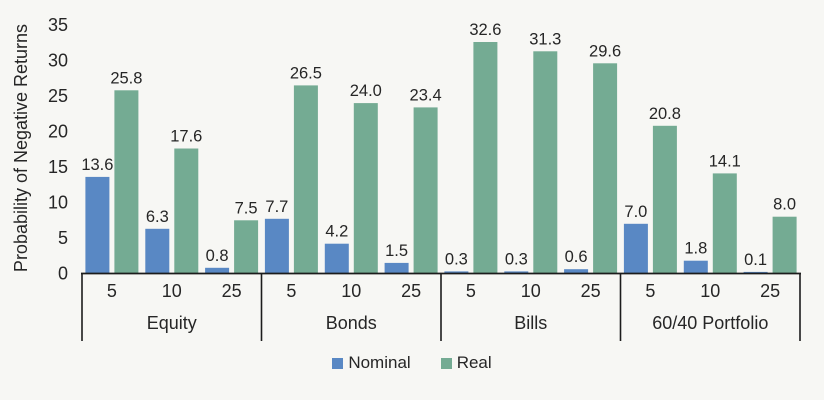  What do you see at coordinates (172, 323) in the screenshot?
I see `group-label-equity: Equity` at bounding box center [172, 323].